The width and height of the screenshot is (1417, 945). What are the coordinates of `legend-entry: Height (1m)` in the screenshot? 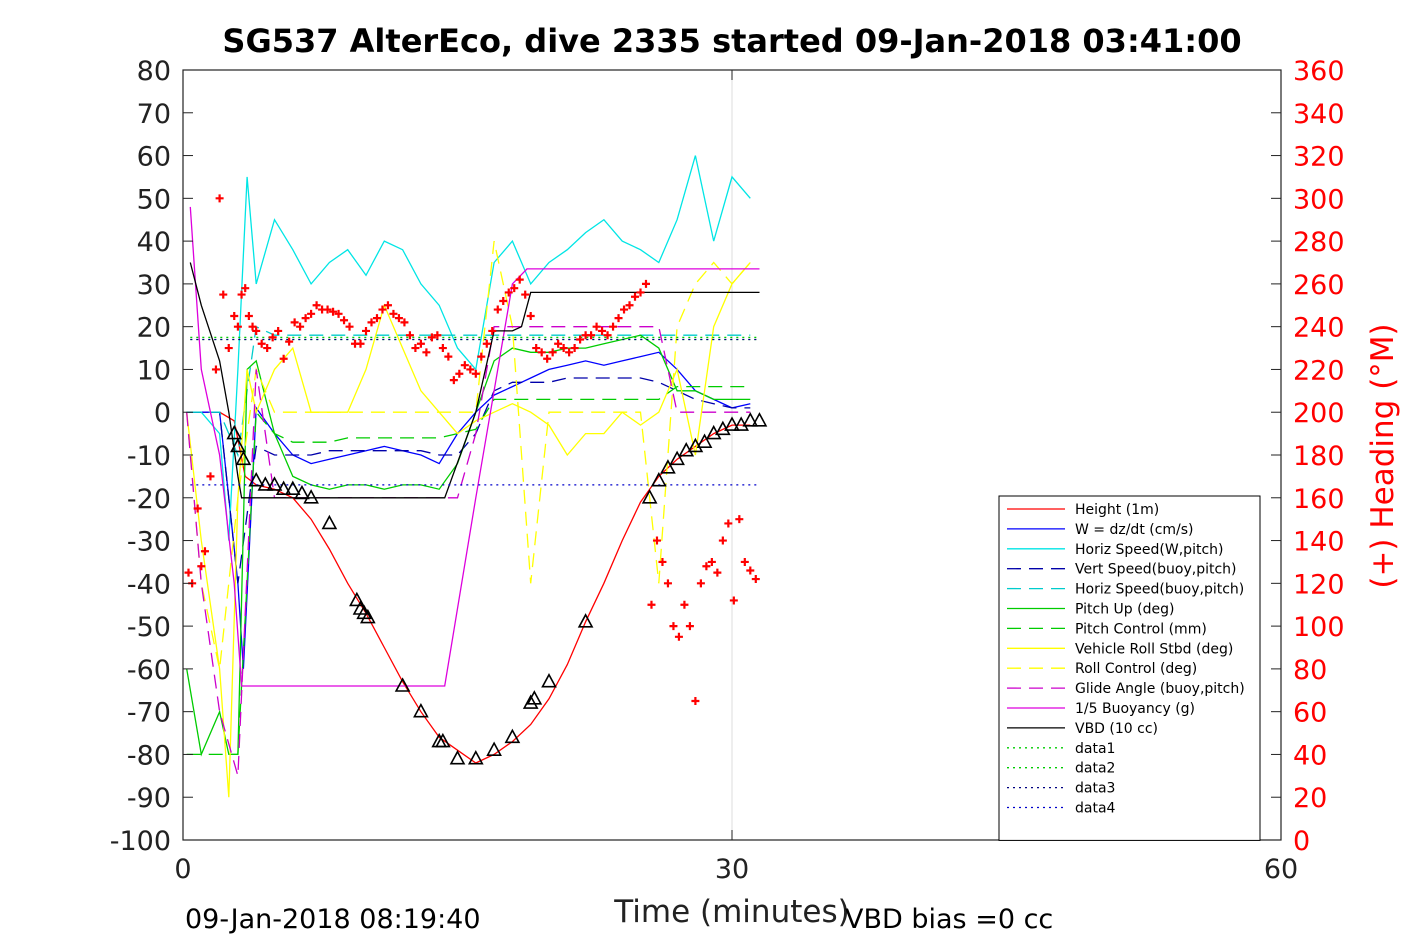 It's located at (1117, 510).